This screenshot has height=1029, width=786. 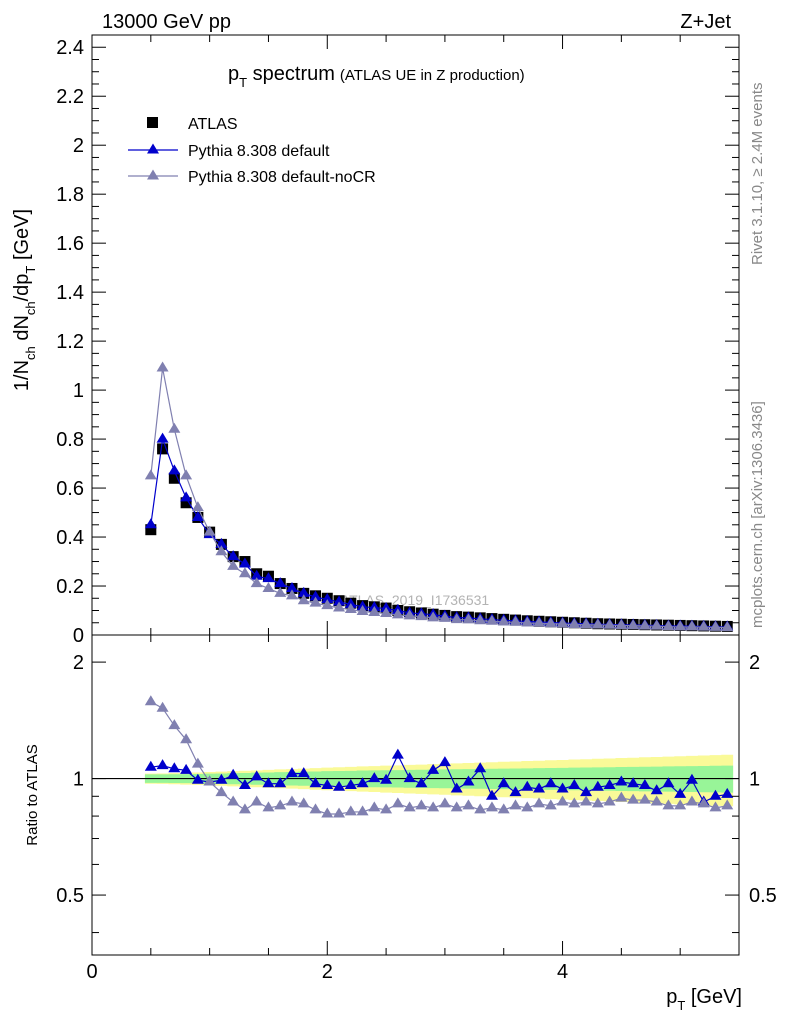 What do you see at coordinates (671, 997) in the screenshot?
I see `xlabel-main: p` at bounding box center [671, 997].